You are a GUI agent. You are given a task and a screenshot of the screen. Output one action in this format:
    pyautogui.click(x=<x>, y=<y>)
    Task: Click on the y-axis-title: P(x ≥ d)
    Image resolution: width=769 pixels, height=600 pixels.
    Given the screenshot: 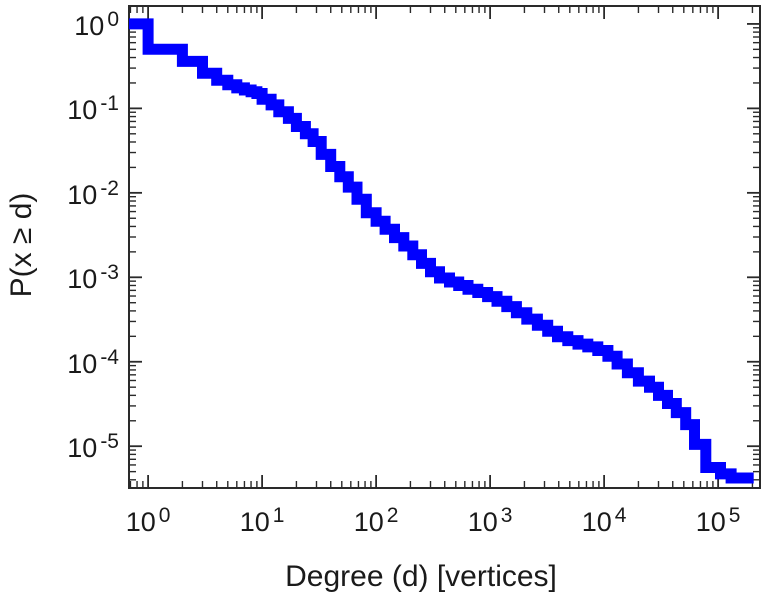 What is the action you would take?
    pyautogui.click(x=21, y=245)
    